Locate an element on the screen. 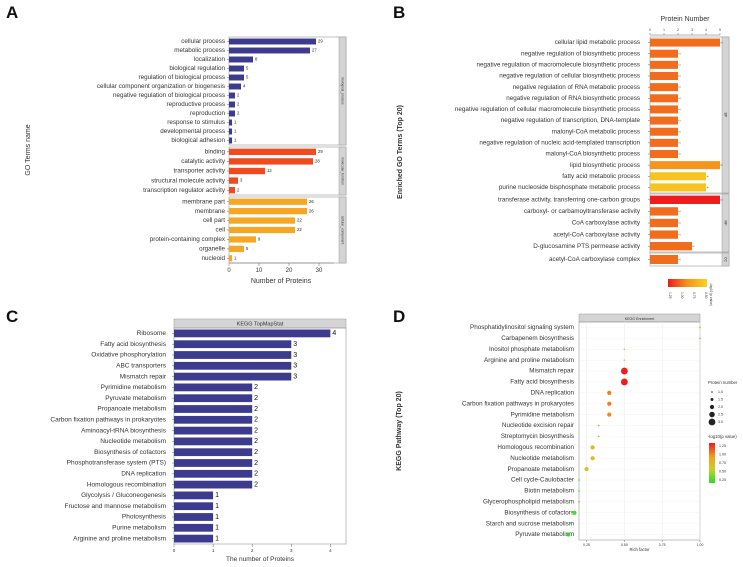 This screenshot has width=743, height=567. color-legend-bar is located at coordinates (712, 463).